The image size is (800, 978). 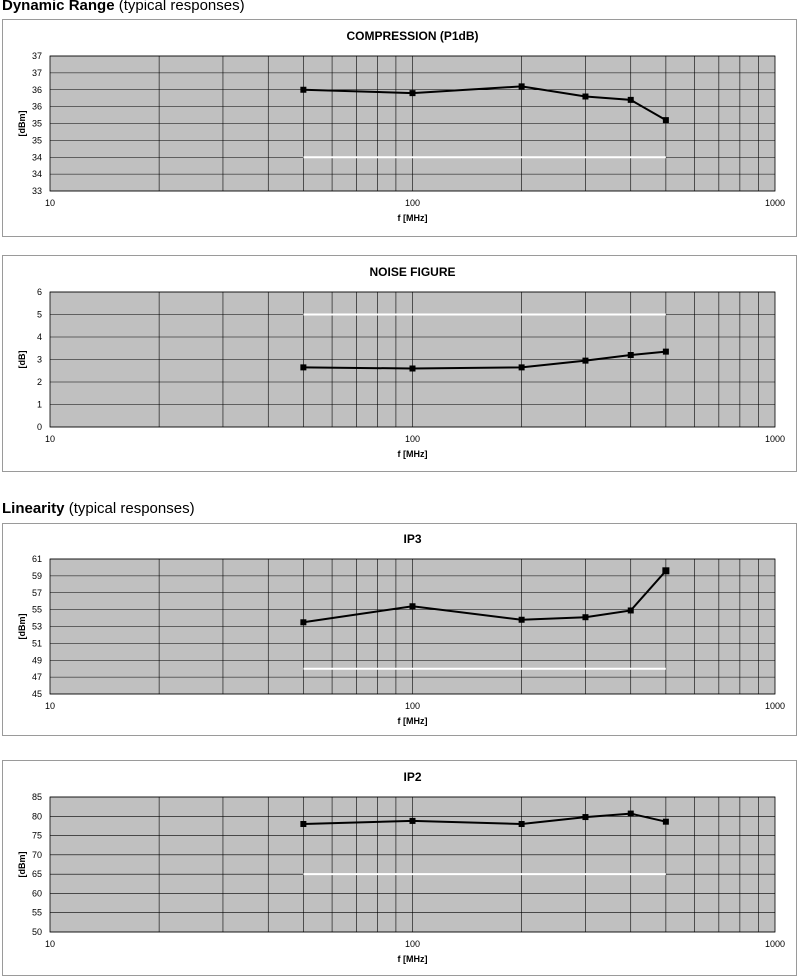 What do you see at coordinates (39, 292) in the screenshot?
I see `y-tick-label: 6` at bounding box center [39, 292].